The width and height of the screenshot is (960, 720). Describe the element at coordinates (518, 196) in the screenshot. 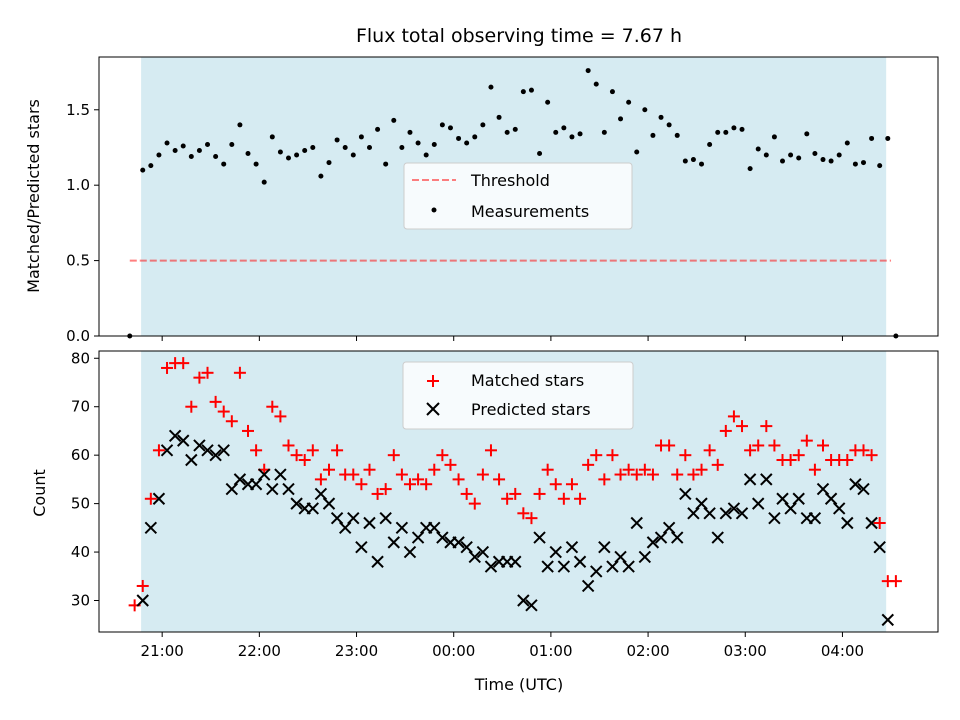

I see `top-legend: Threshold Measurements` at that location.